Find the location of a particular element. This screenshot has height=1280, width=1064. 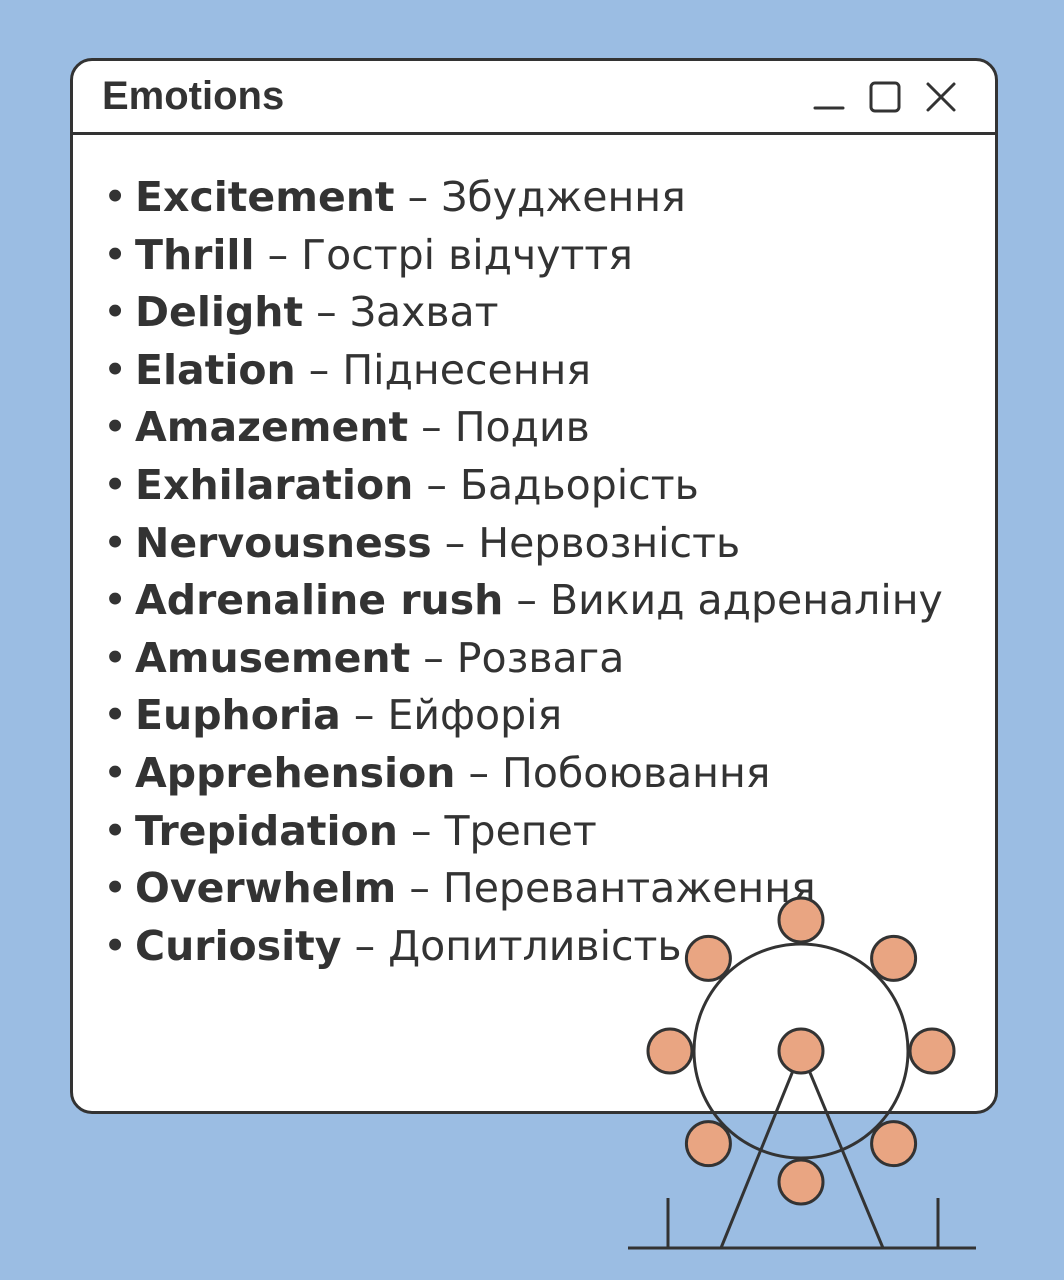

list-item: • Amusement – Розвага is located at coordinates (523, 659).